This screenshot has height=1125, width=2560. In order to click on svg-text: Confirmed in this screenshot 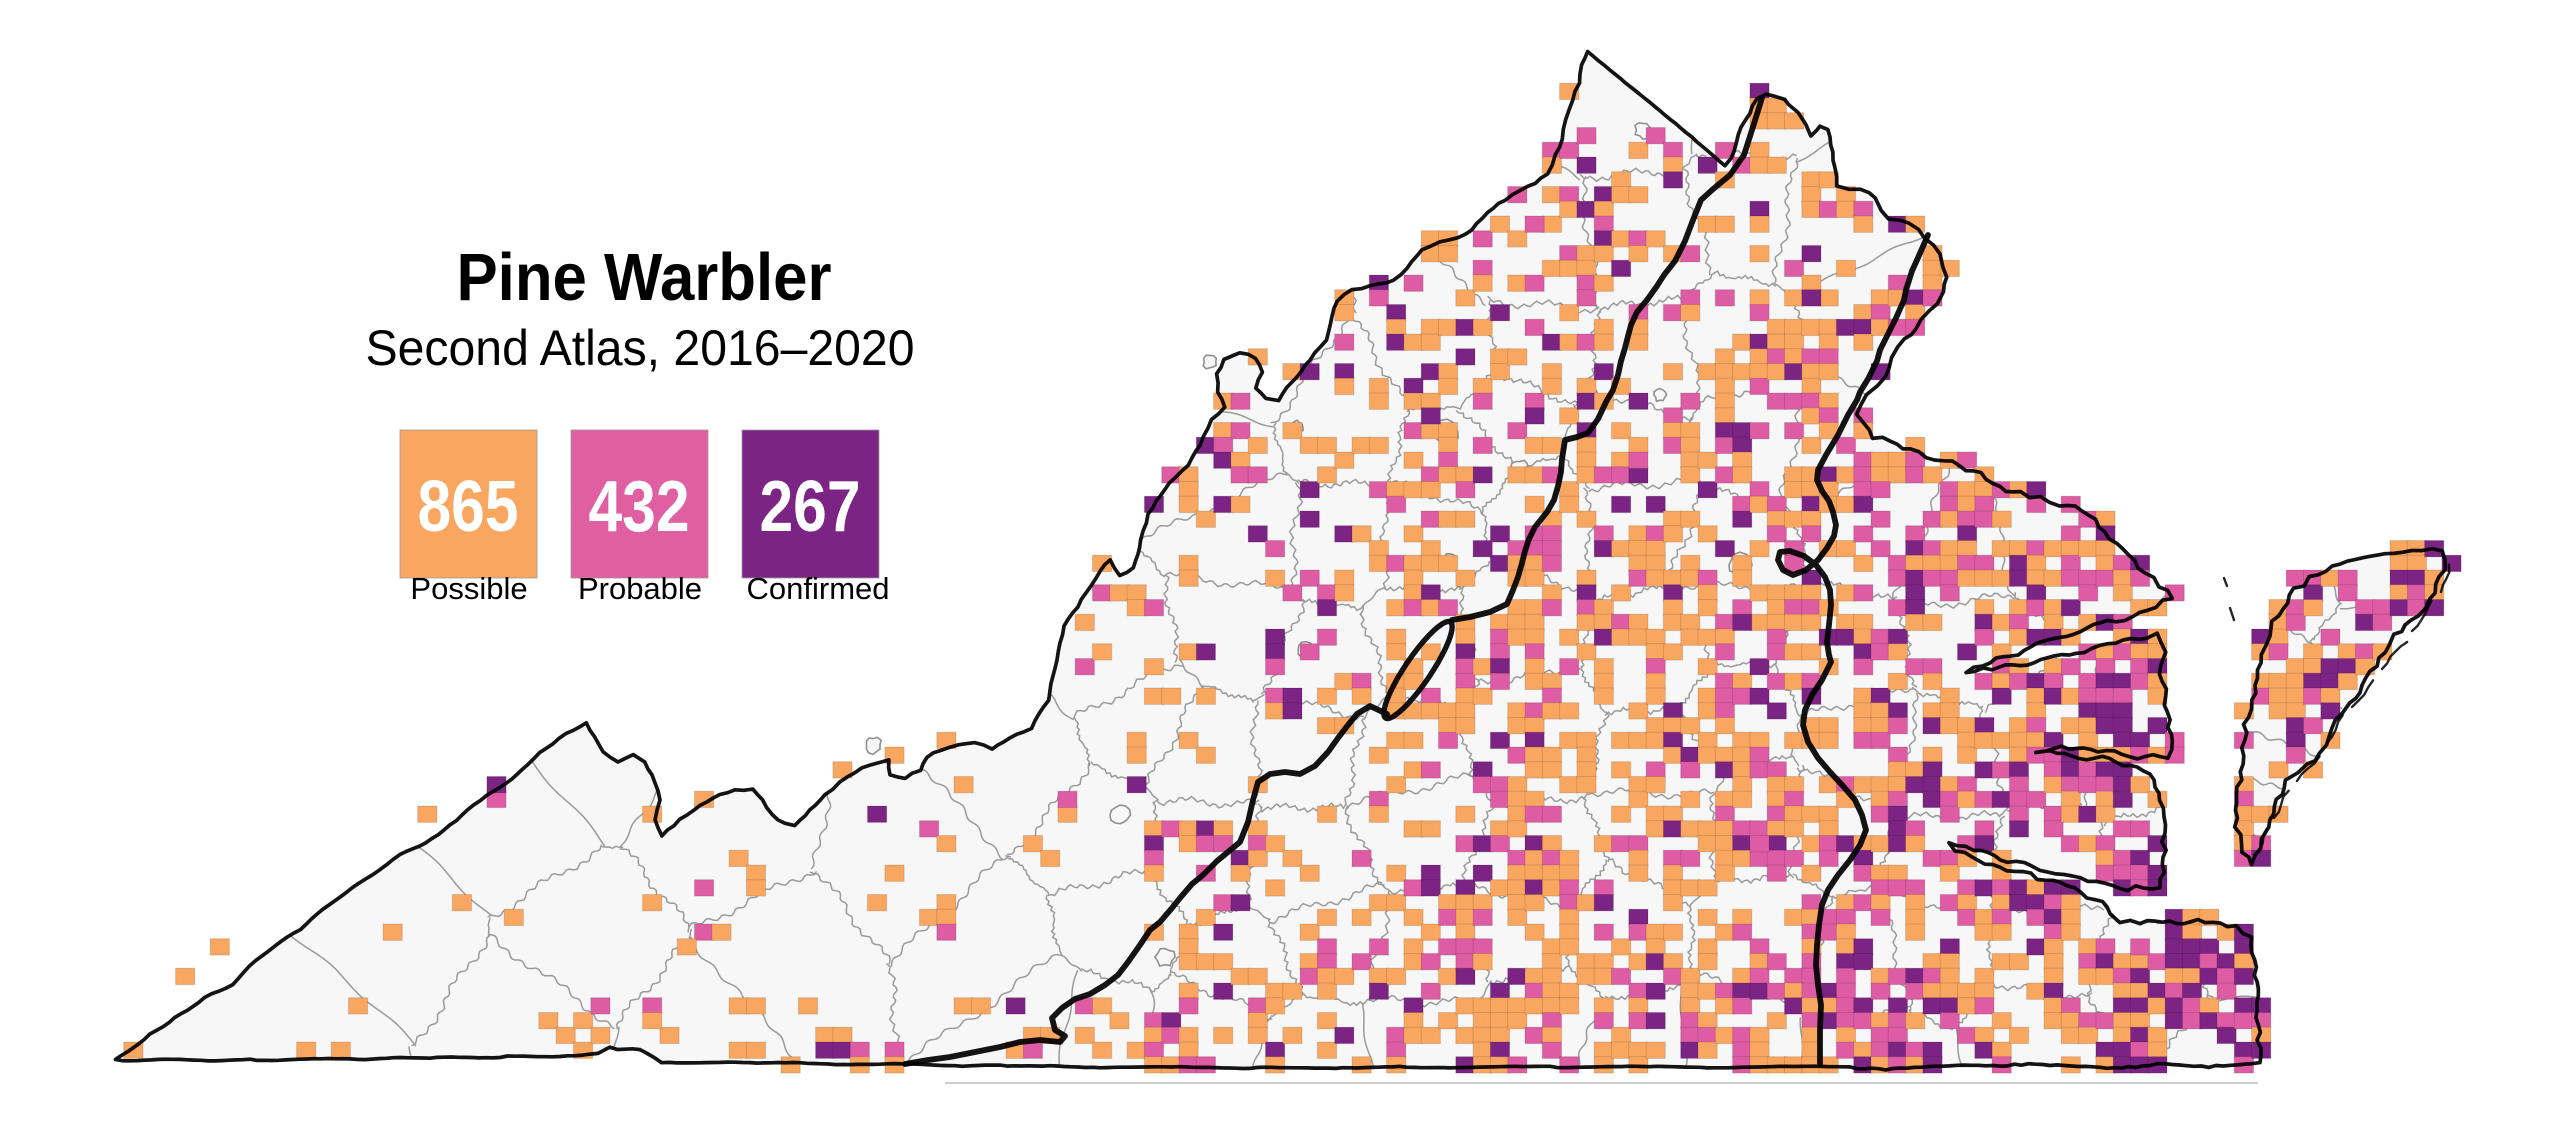, I will do `click(818, 588)`.